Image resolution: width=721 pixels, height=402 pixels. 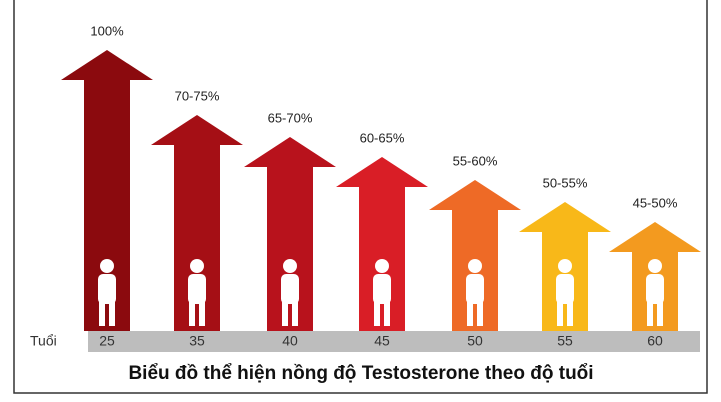 What do you see at coordinates (565, 182) in the screenshot?
I see `arrow-label: 50-55%` at bounding box center [565, 182].